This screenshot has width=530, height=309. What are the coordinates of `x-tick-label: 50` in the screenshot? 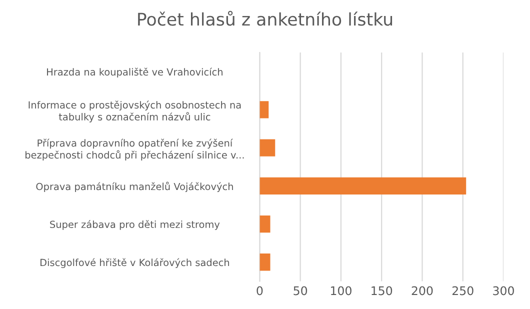 It's located at (301, 291).